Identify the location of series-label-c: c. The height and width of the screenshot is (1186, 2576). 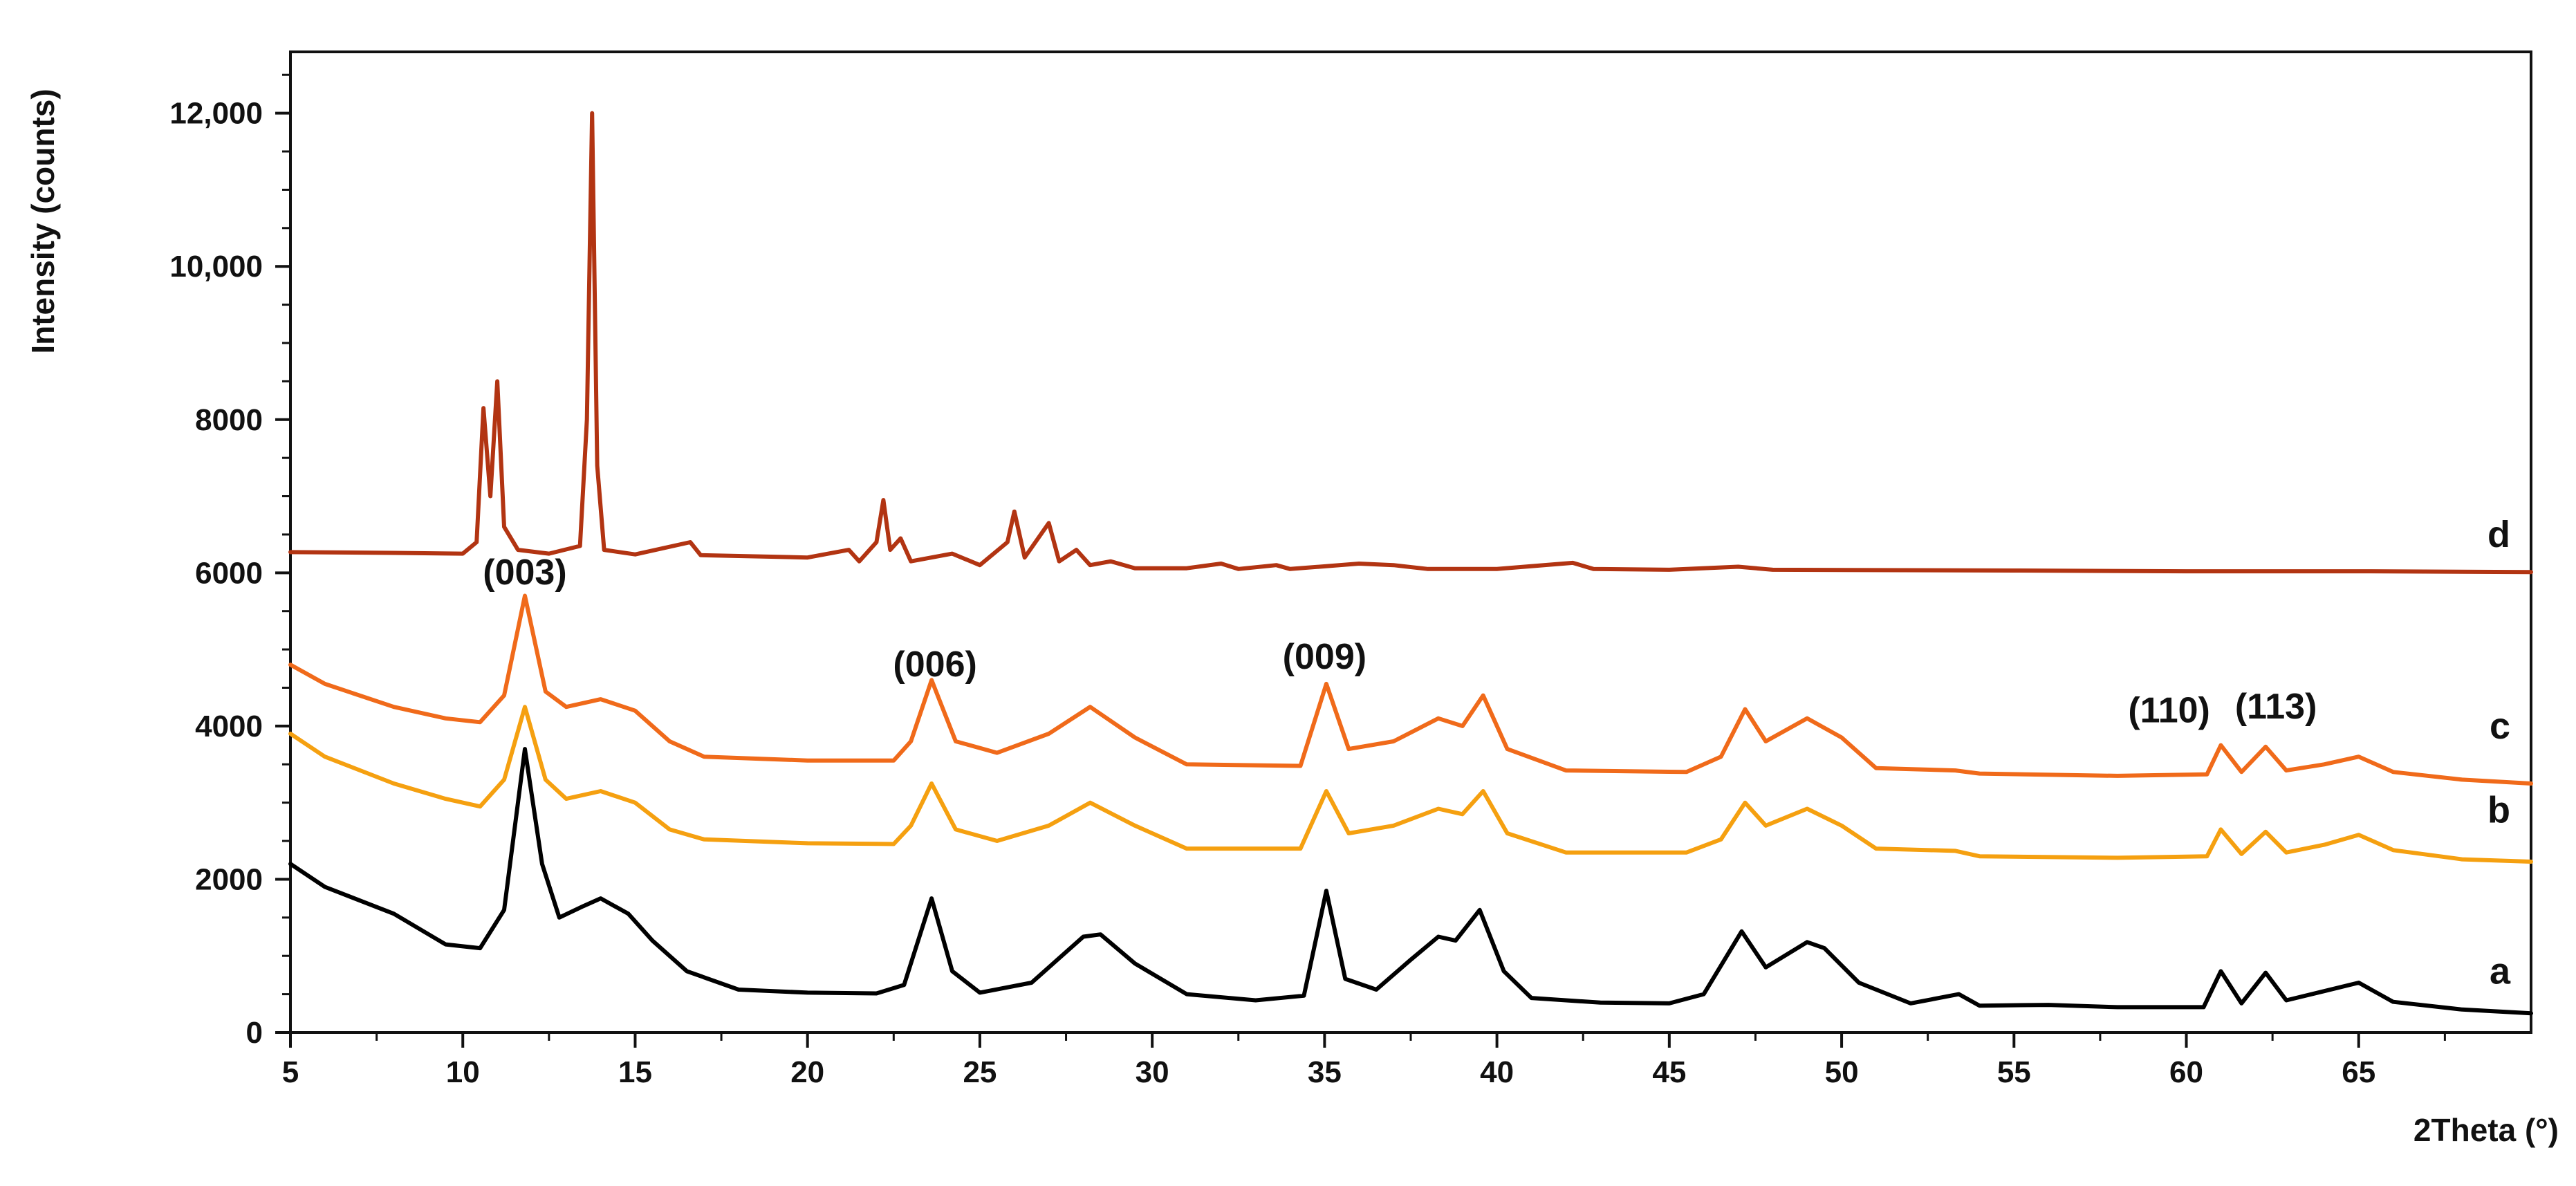
(2500, 726).